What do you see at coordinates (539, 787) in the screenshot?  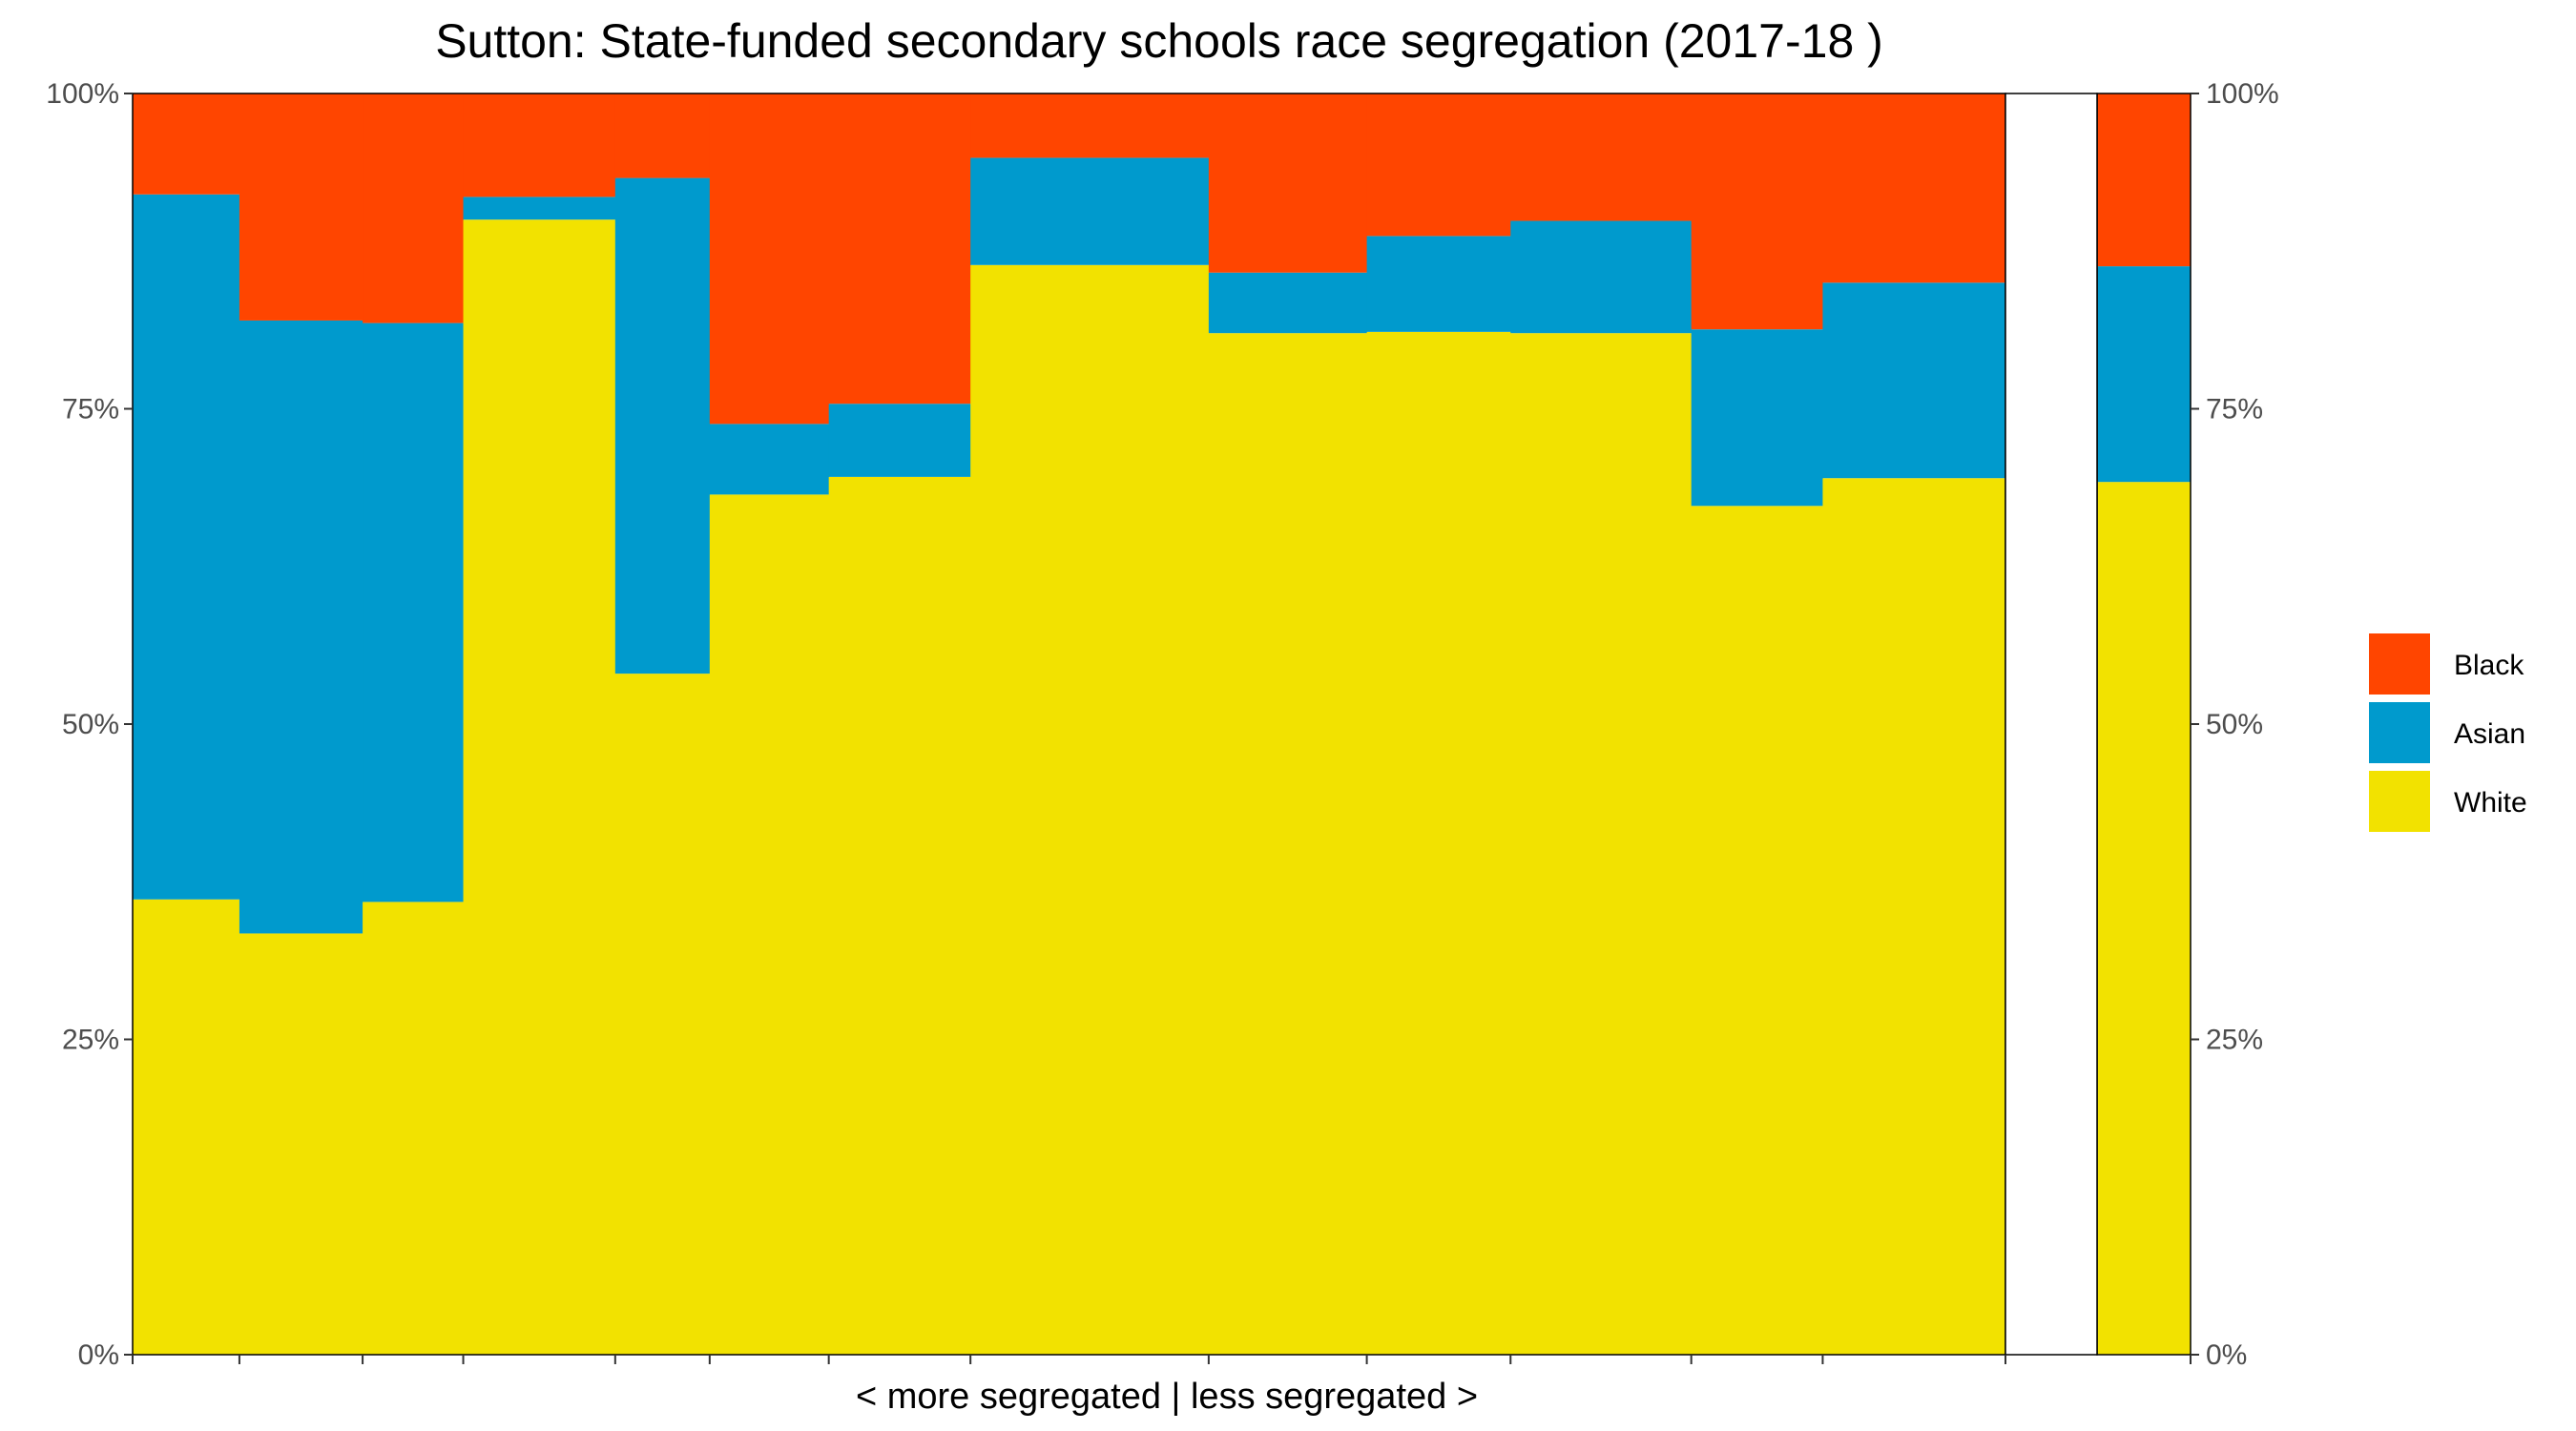 I see `bar-4-white-segment` at bounding box center [539, 787].